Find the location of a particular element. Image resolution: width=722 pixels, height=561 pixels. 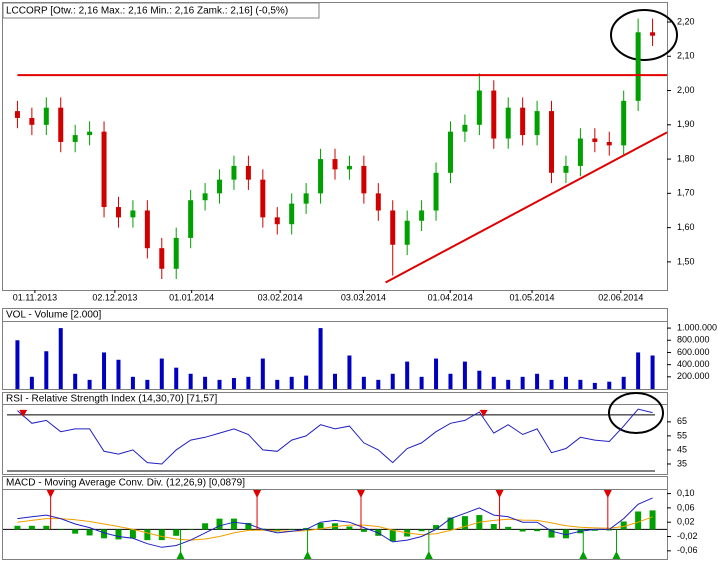

rsi-line is located at coordinates (335, 436).